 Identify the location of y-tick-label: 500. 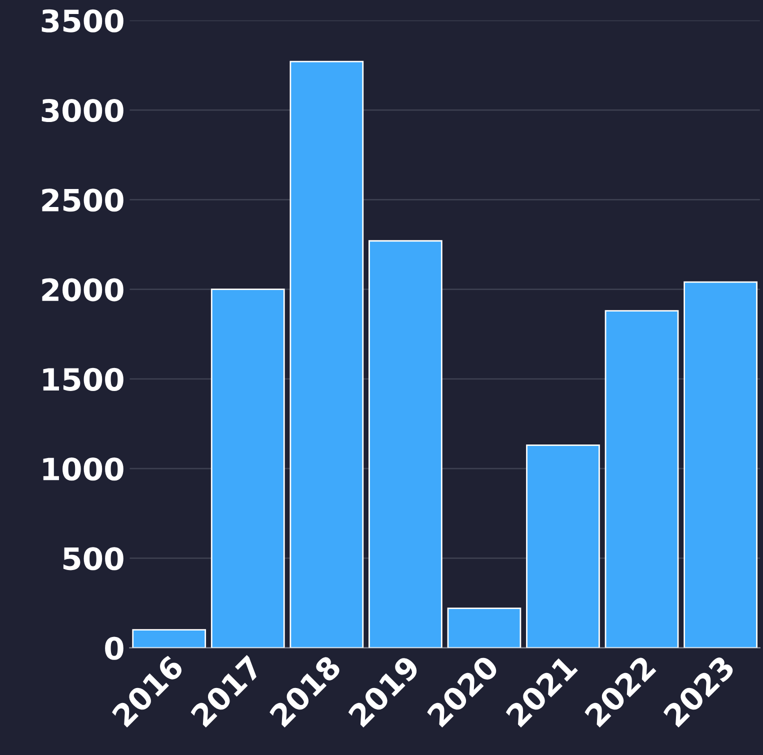
(93, 558).